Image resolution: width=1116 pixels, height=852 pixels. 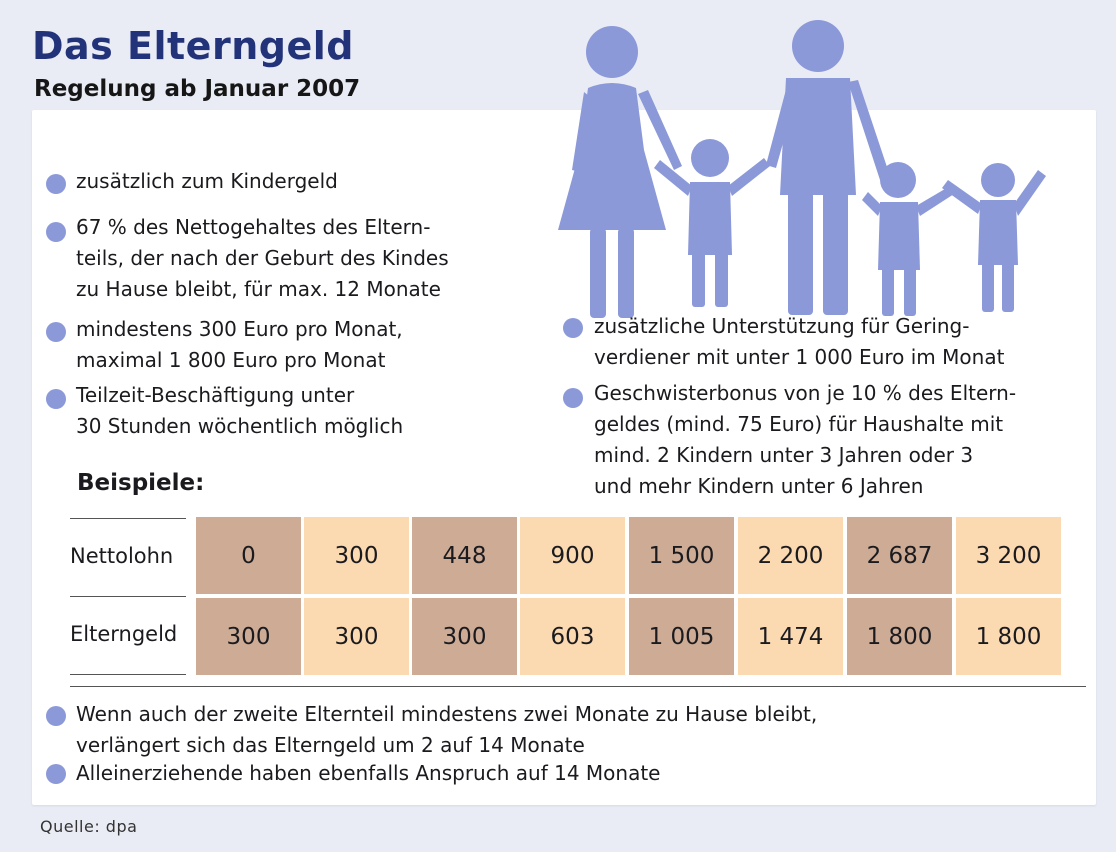 What do you see at coordinates (899, 555) in the screenshot?
I see `table-cell: 2 687` at bounding box center [899, 555].